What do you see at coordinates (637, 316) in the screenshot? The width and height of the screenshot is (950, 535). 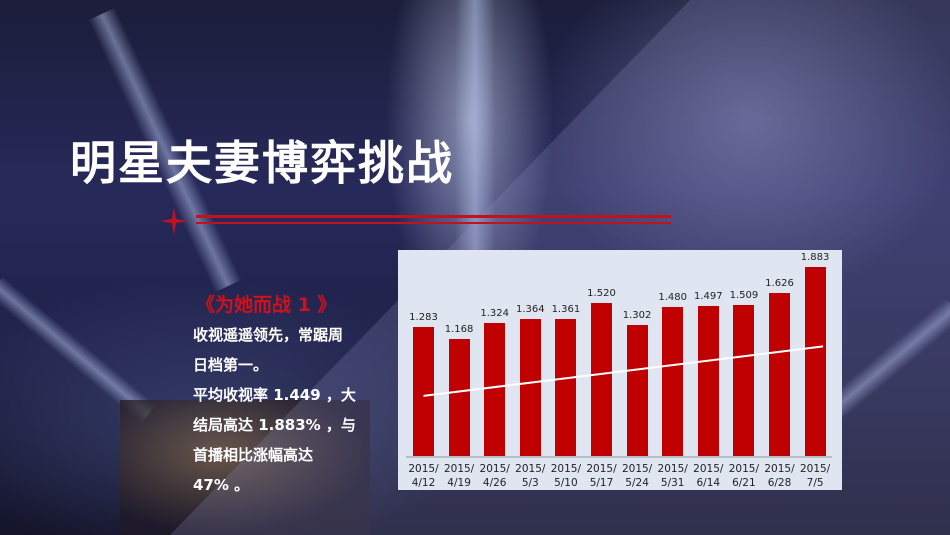 I see `bar-value-label: 1.302` at bounding box center [637, 316].